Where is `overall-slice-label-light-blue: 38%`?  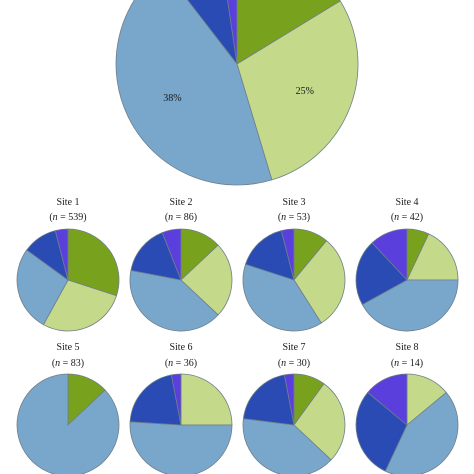 overall-slice-label-light-blue: 38% is located at coordinates (172, 98).